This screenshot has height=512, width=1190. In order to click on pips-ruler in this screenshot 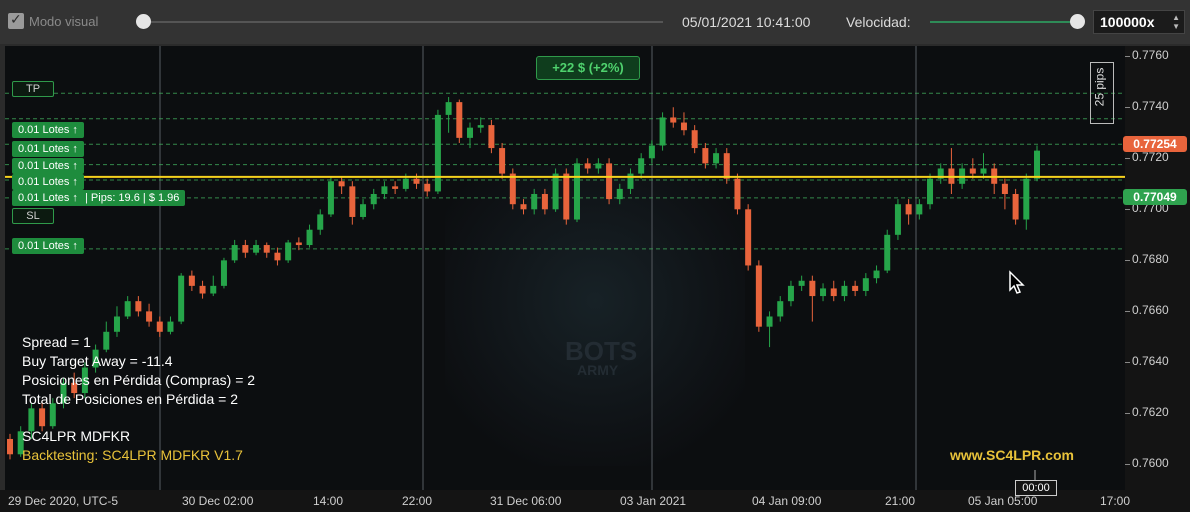, I will do `click(1102, 93)`.